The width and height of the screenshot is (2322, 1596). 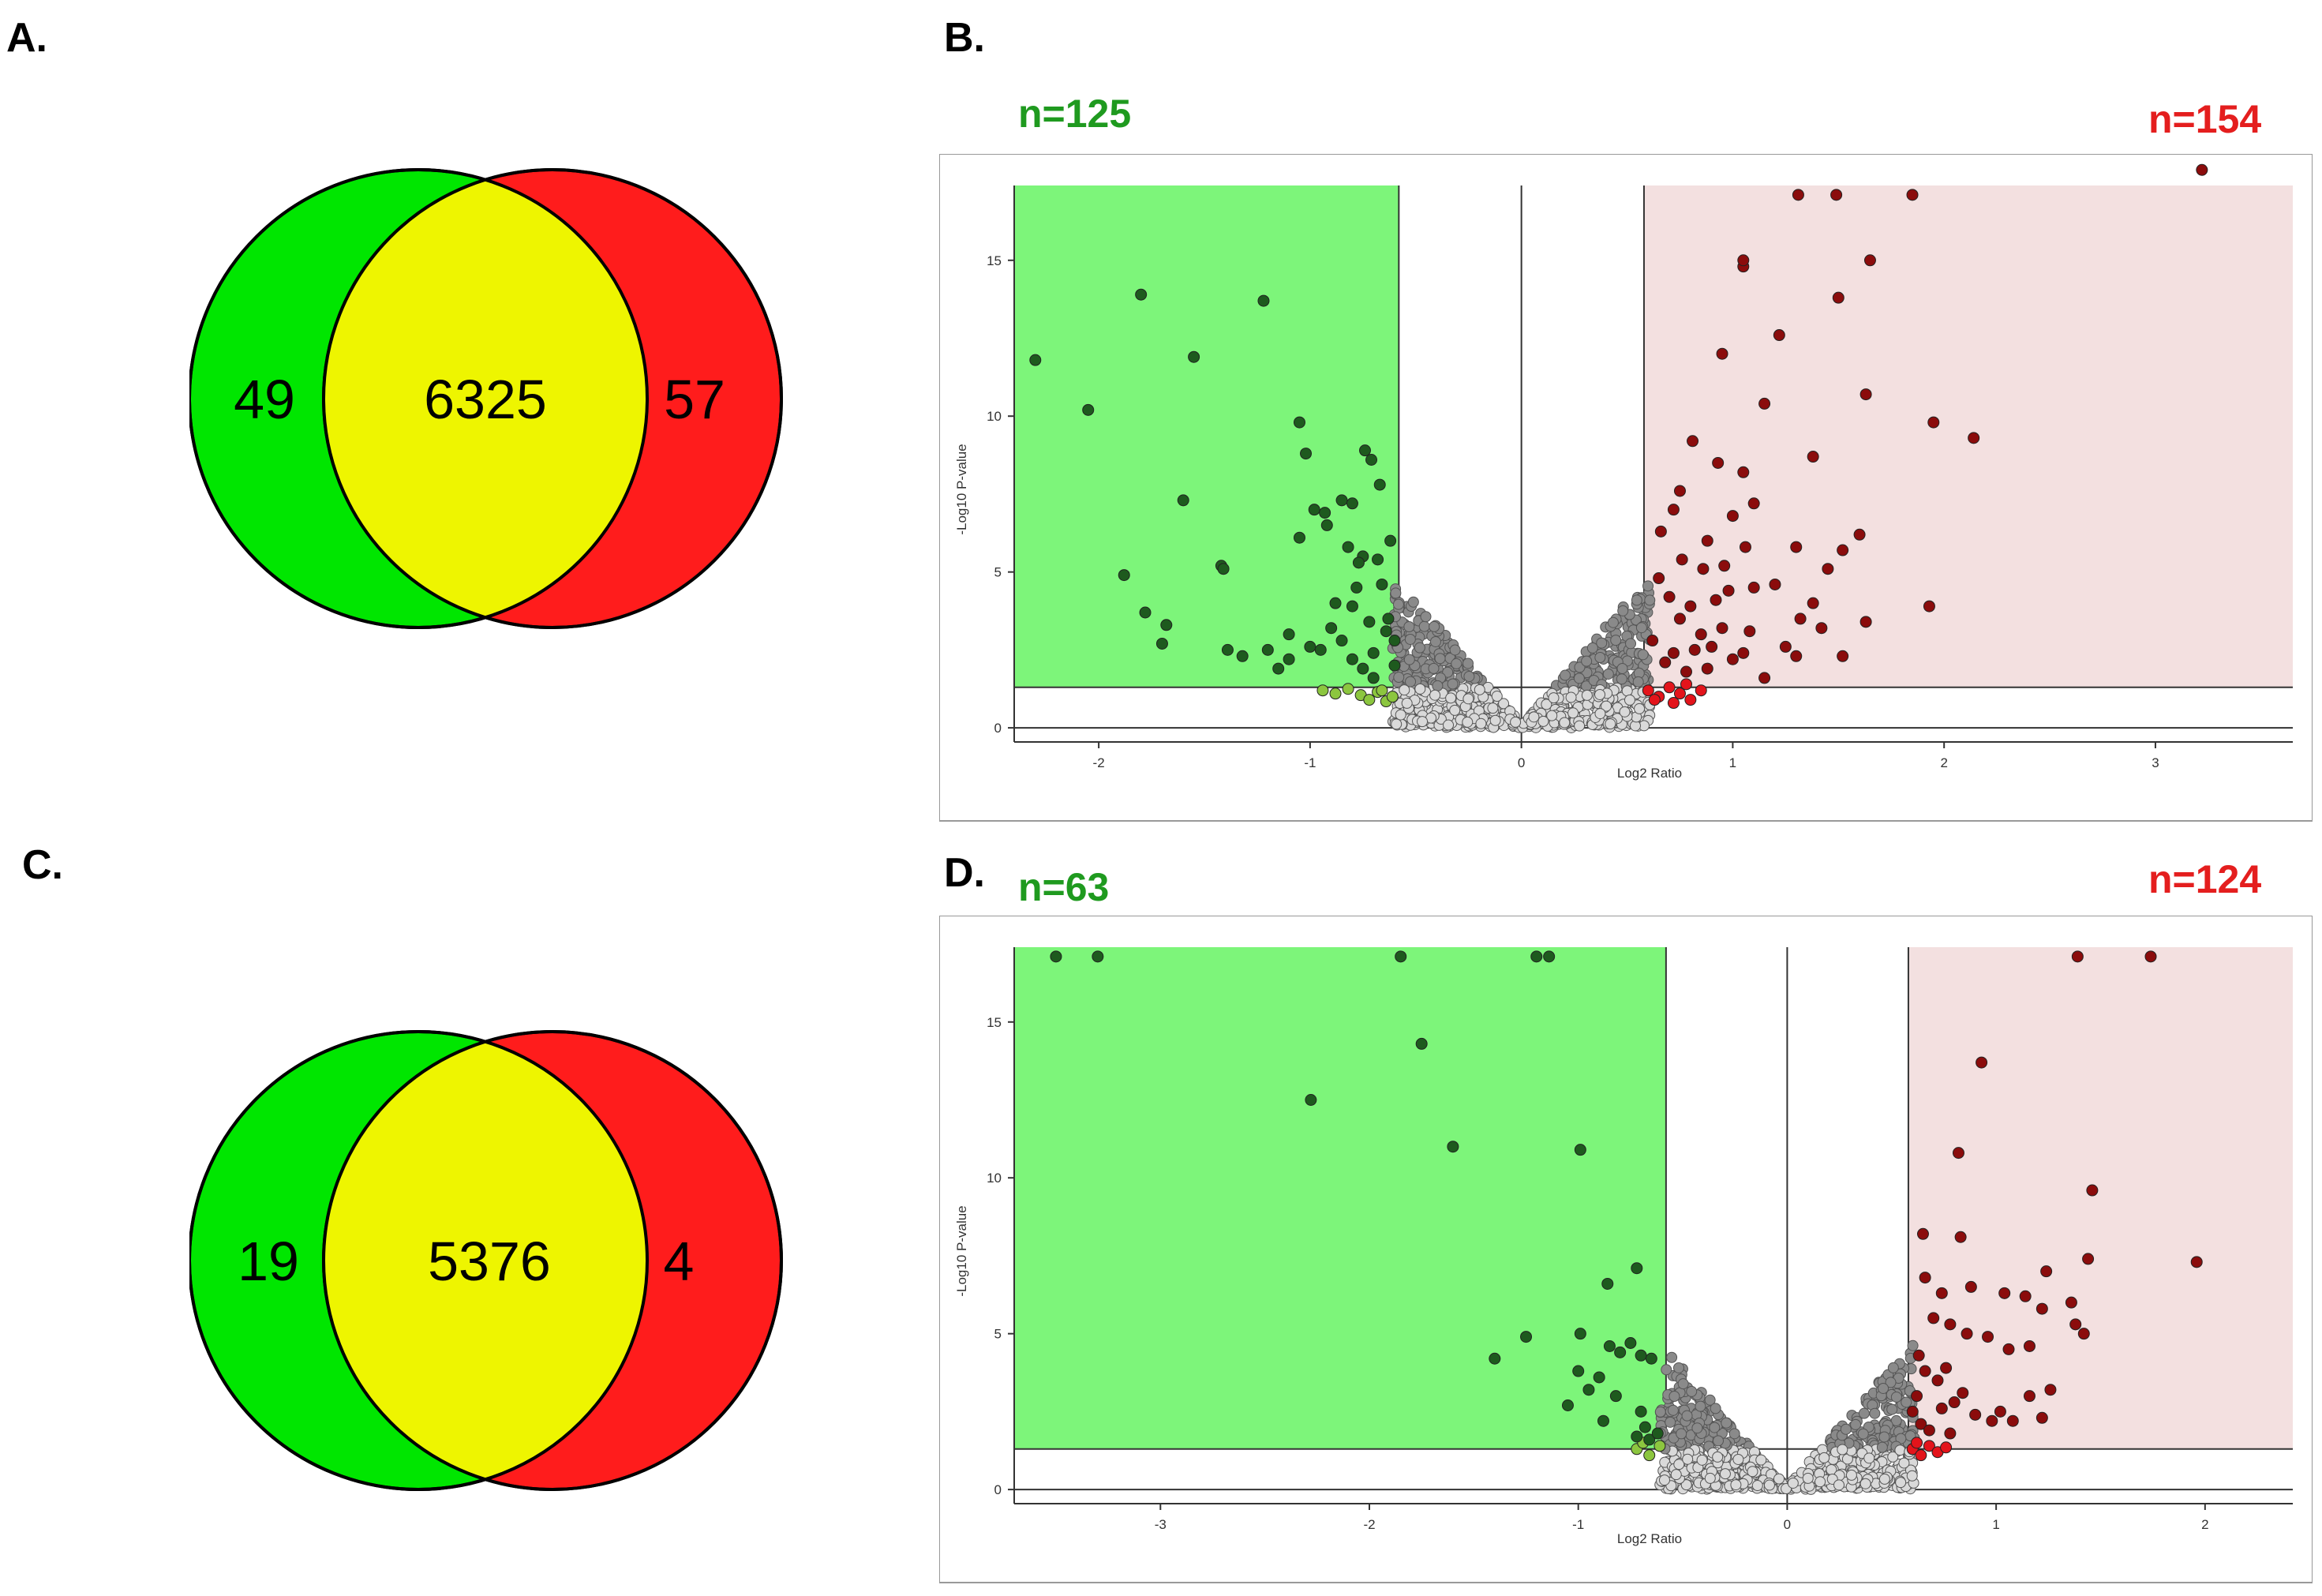 What do you see at coordinates (486, 399) in the screenshot?
I see `venn-diagram-a: 49 6325 57` at bounding box center [486, 399].